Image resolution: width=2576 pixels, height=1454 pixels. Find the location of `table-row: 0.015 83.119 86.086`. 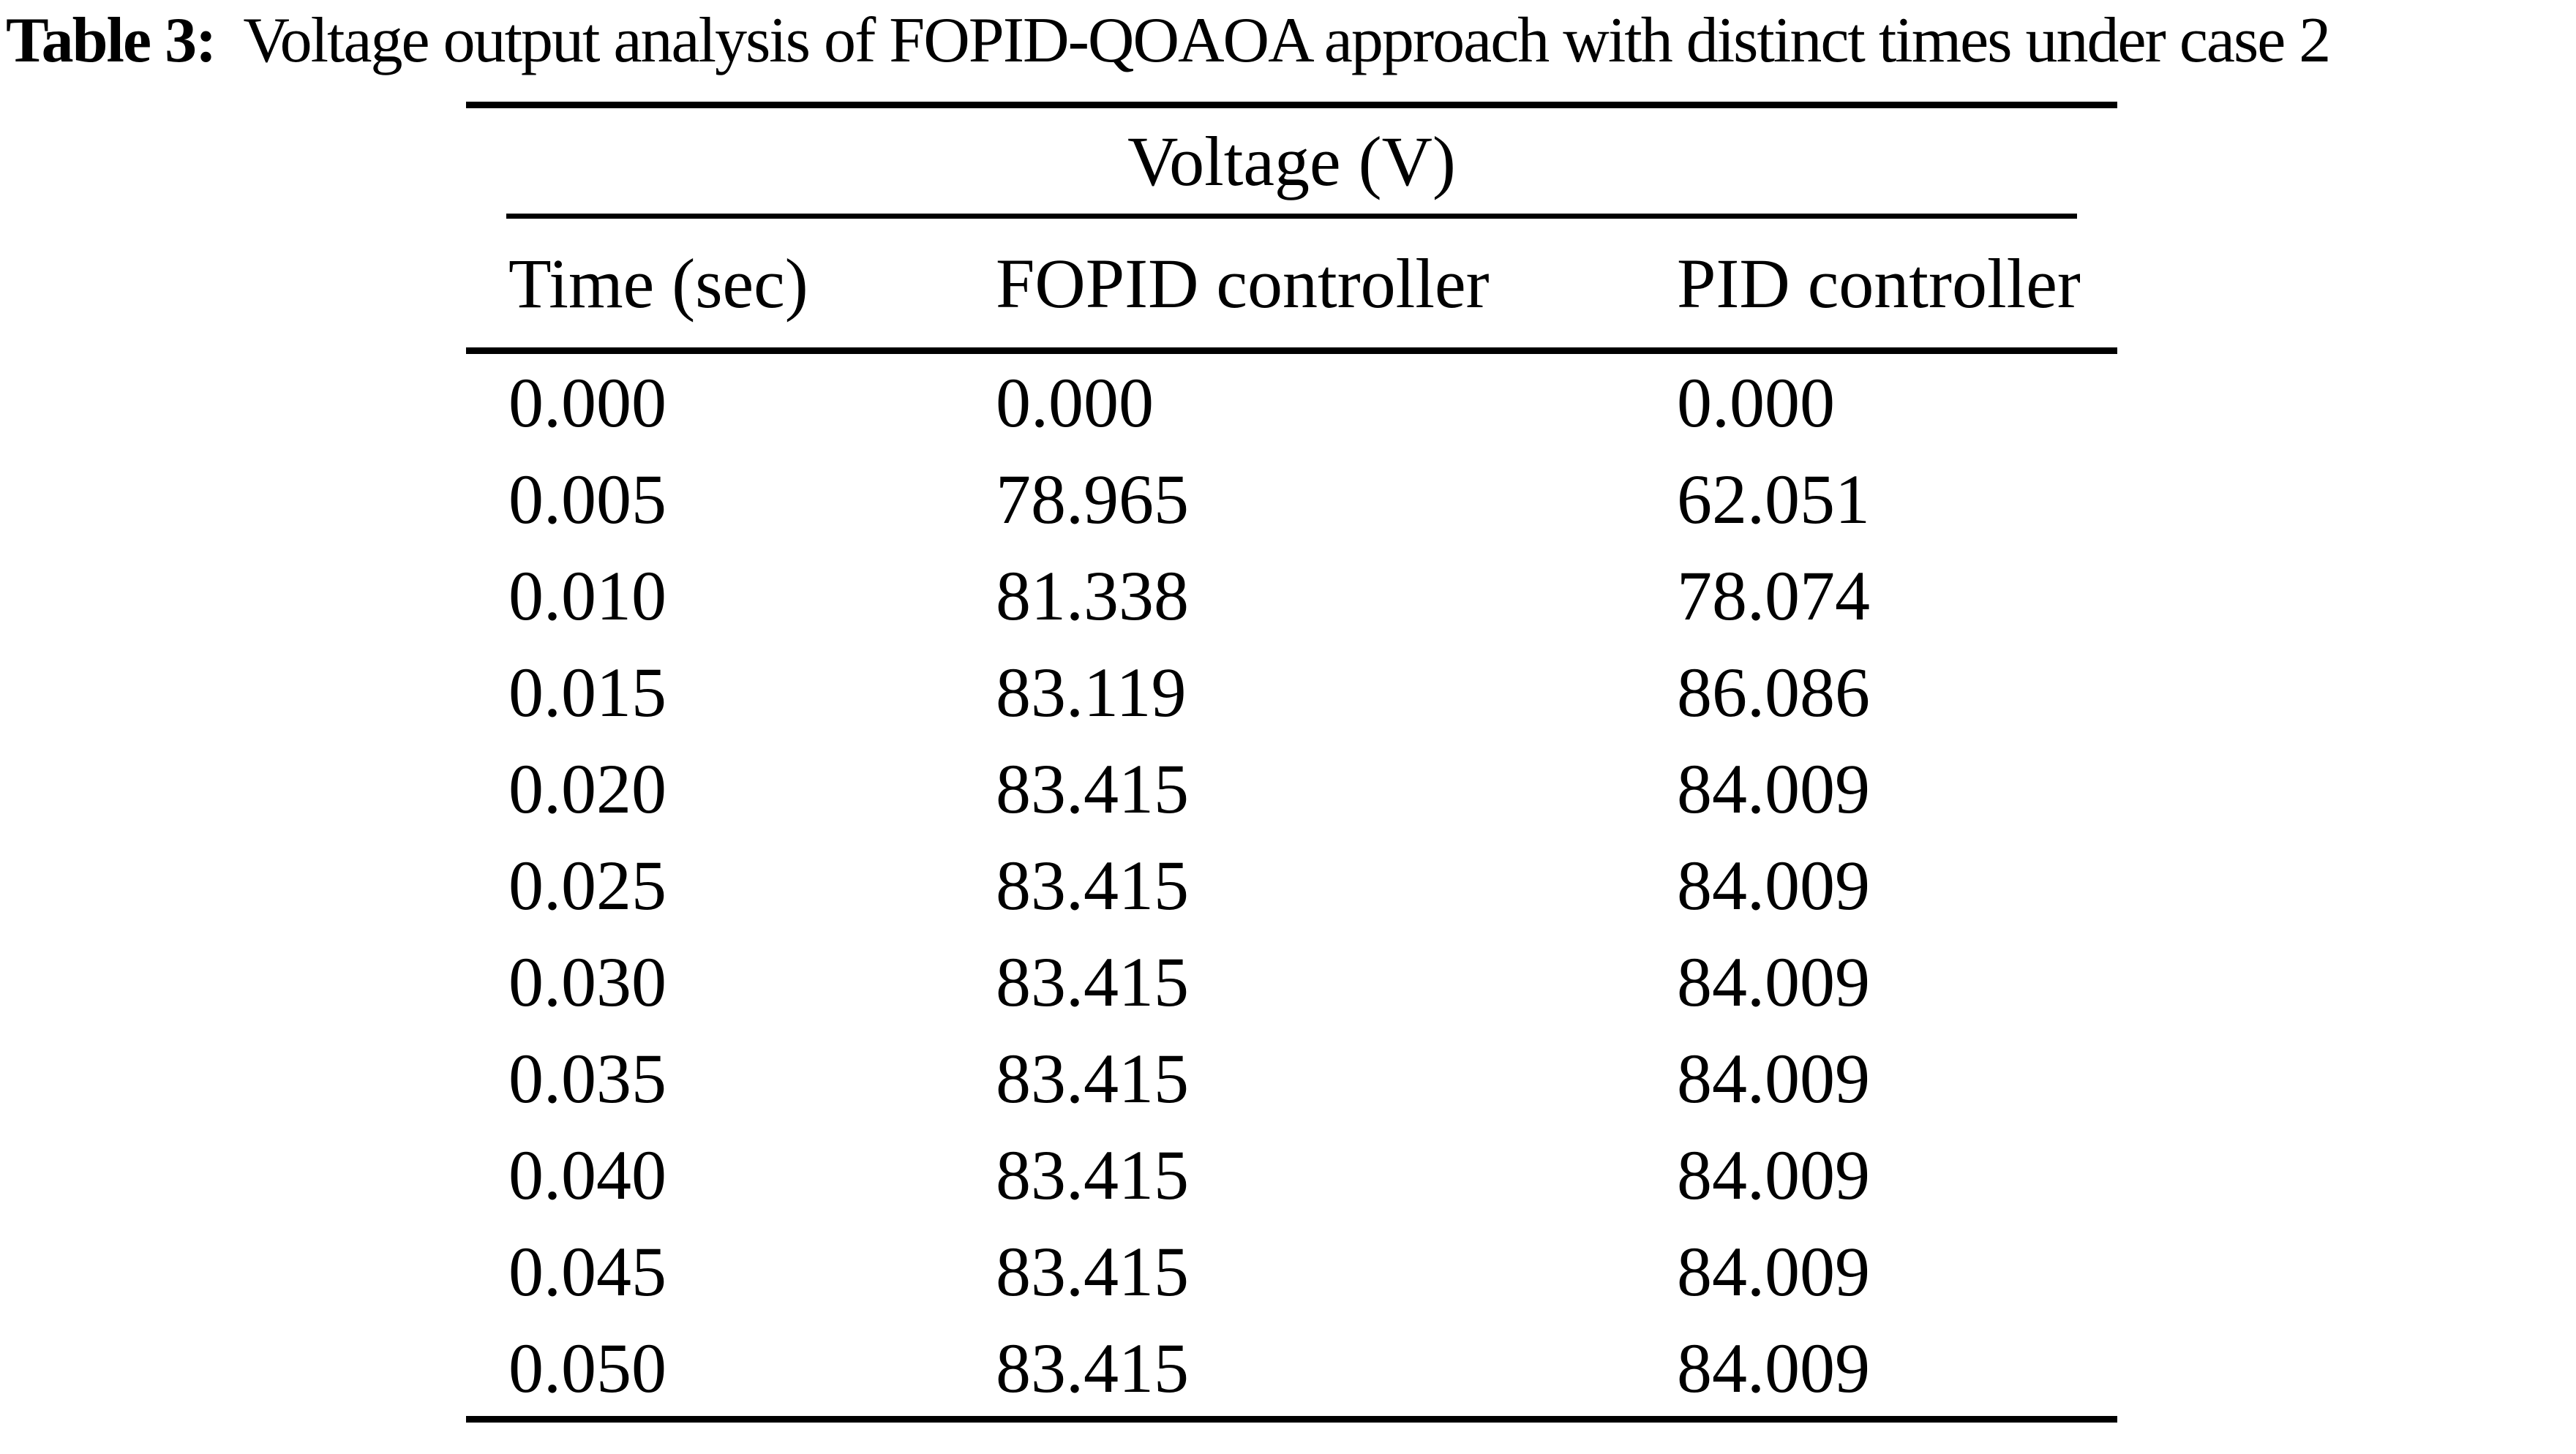

table-row: 0.015 83.119 86.086 is located at coordinates (1292, 692).